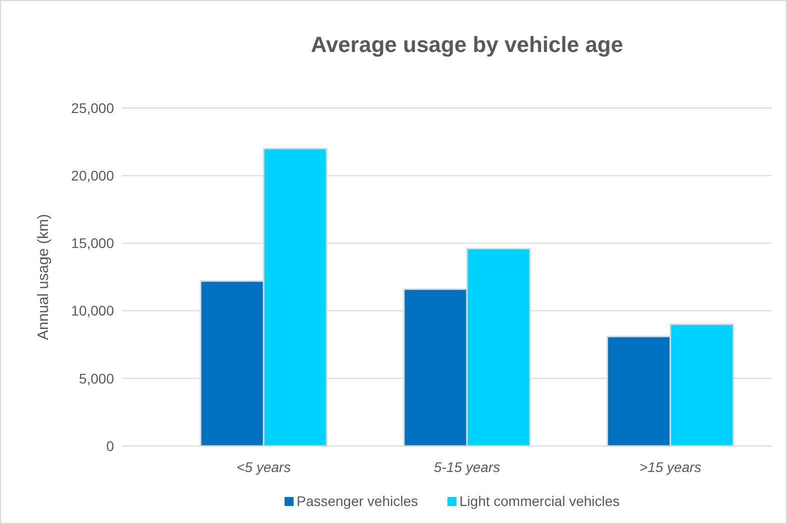  I want to click on y-tick-label: 0, so click(110, 446).